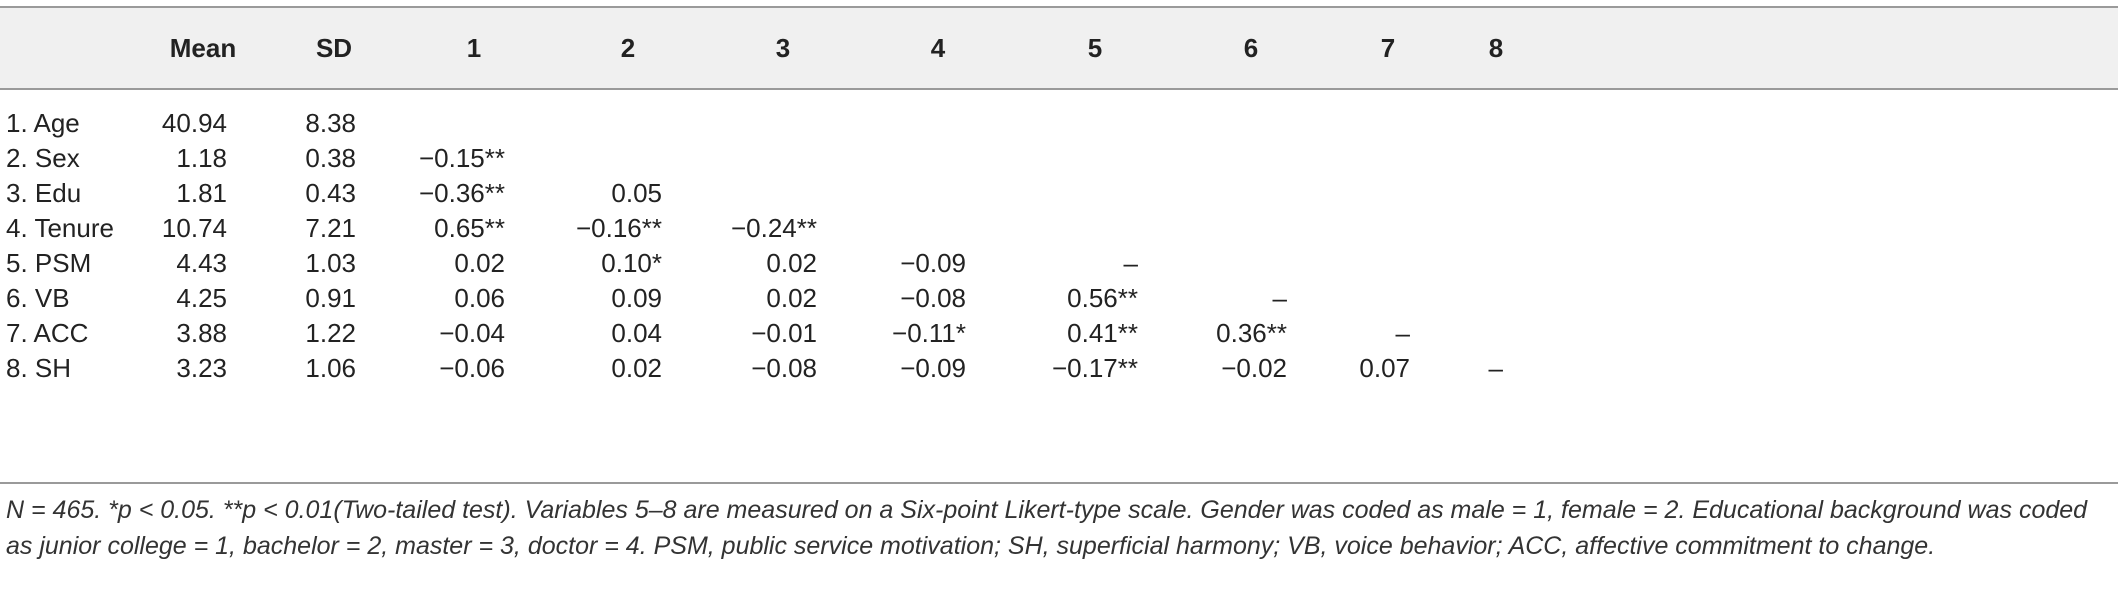 The image size is (2118, 602). What do you see at coordinates (1384, 368) in the screenshot?
I see `correlation-cell: 0.07` at bounding box center [1384, 368].